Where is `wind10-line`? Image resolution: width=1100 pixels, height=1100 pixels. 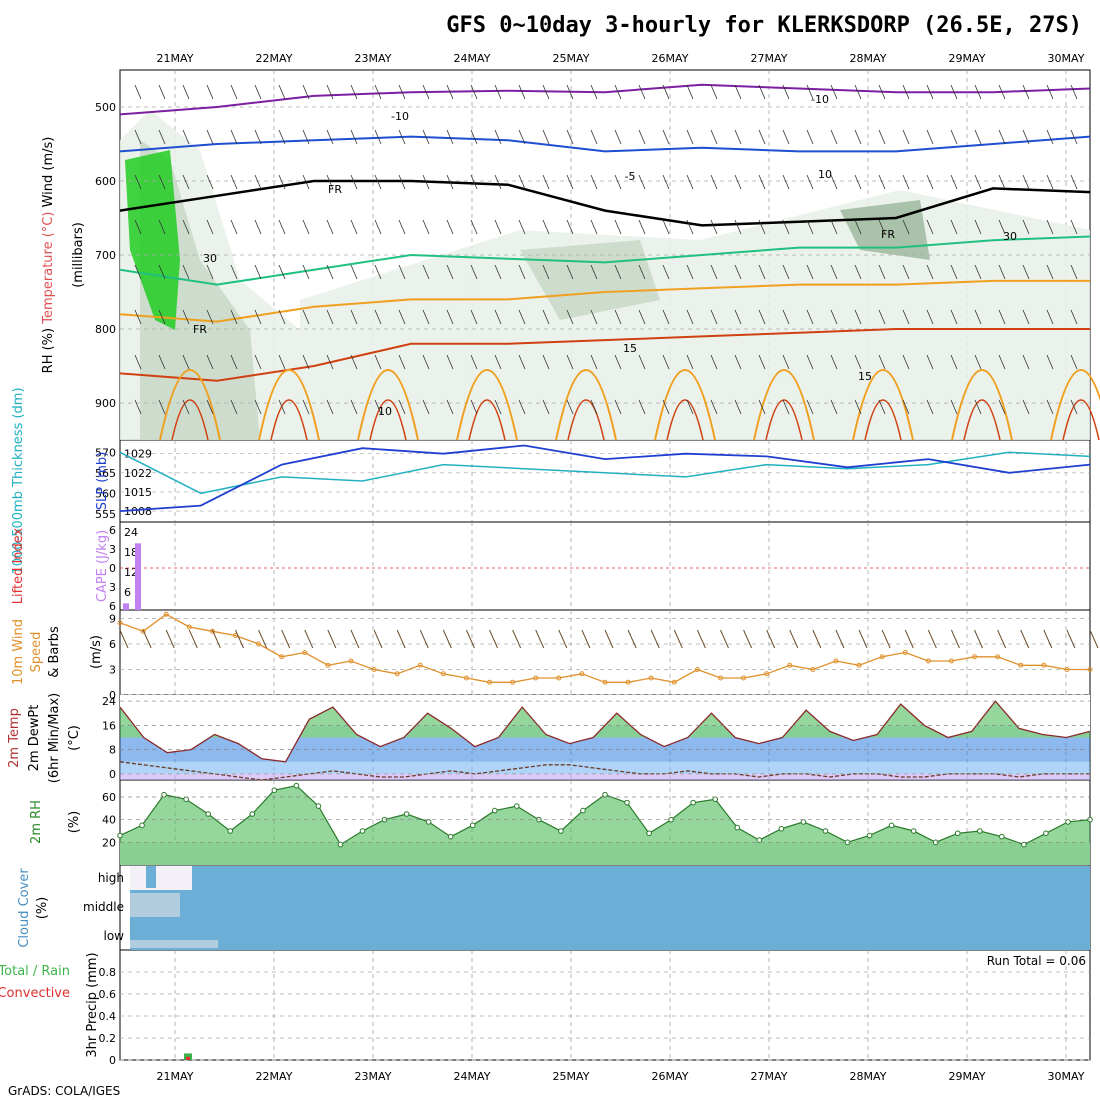
wind10-line is located at coordinates (604, 648).